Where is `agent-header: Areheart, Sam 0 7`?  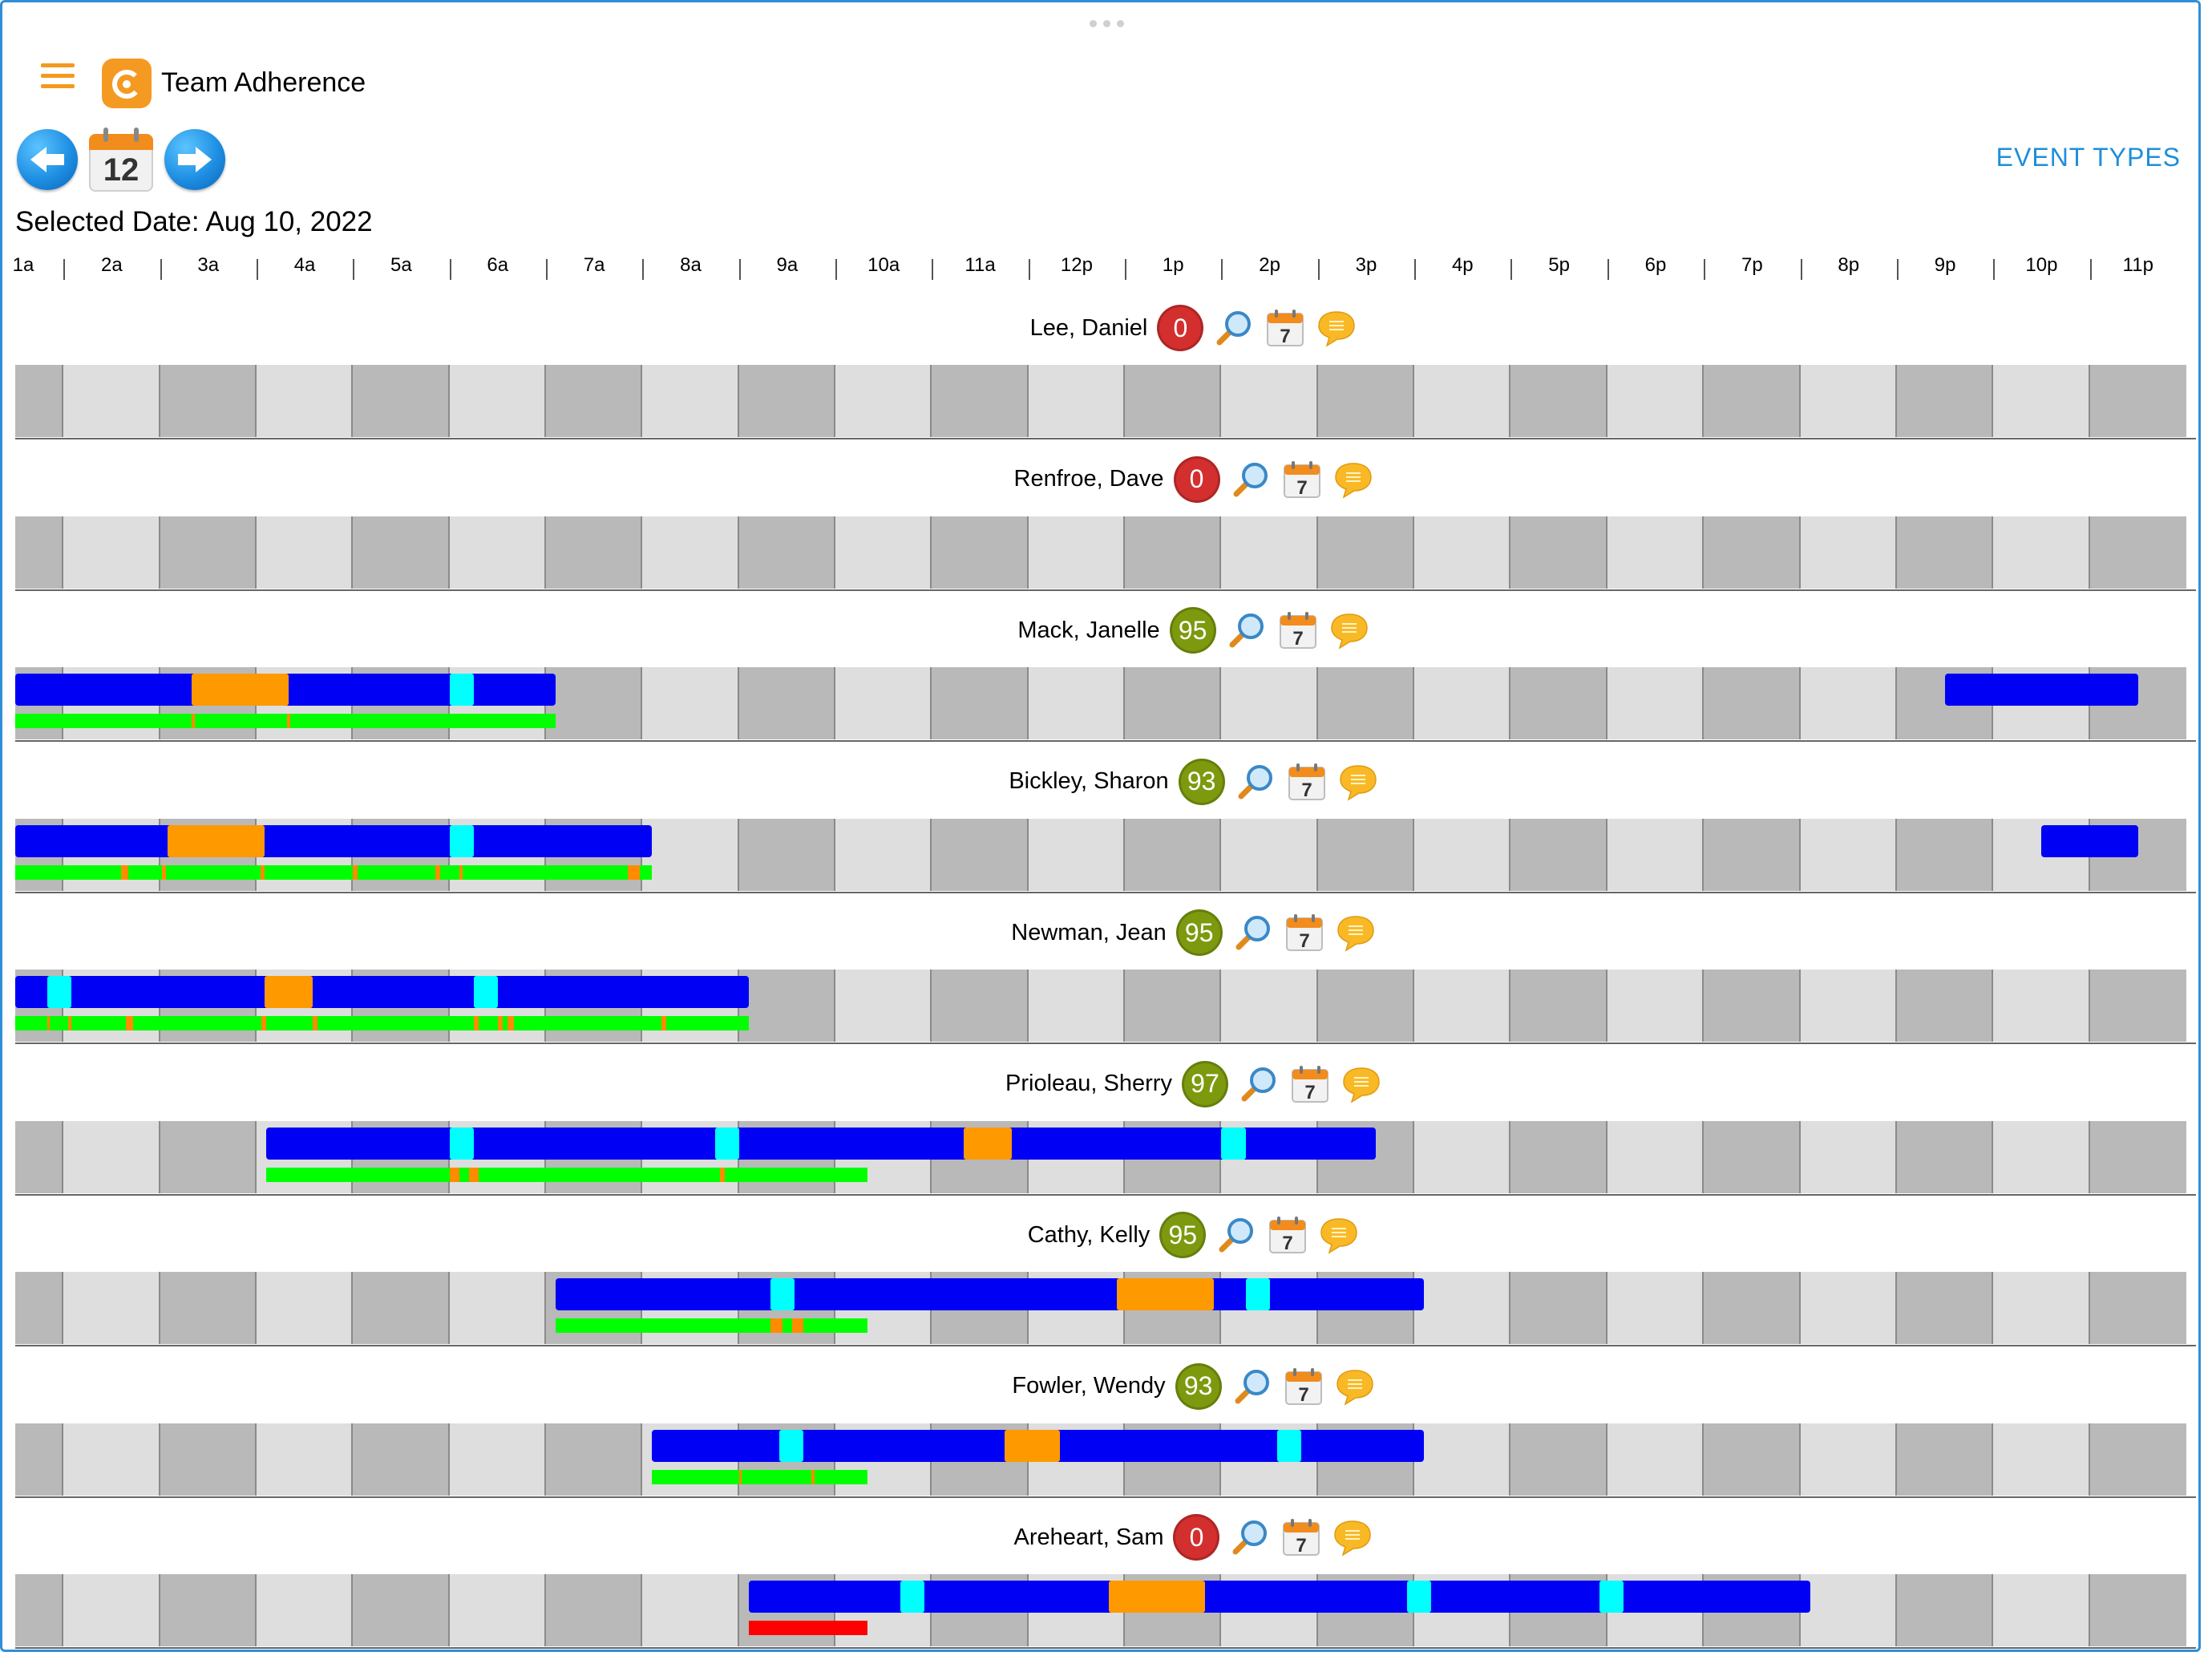
agent-header: Areheart, Sam 0 7 is located at coordinates (1105, 1537).